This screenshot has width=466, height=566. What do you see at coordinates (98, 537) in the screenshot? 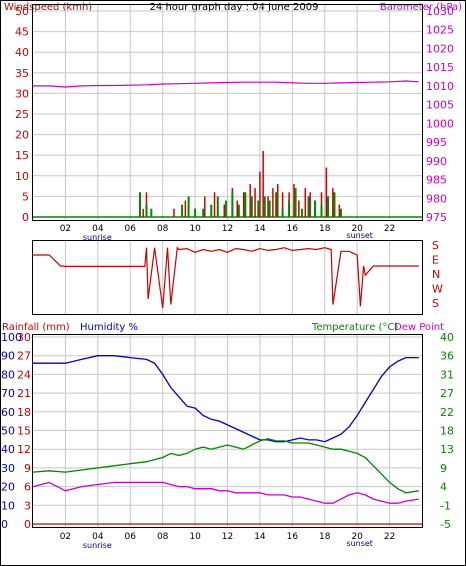
I see `bottom-hour-tick: 04` at bounding box center [98, 537].